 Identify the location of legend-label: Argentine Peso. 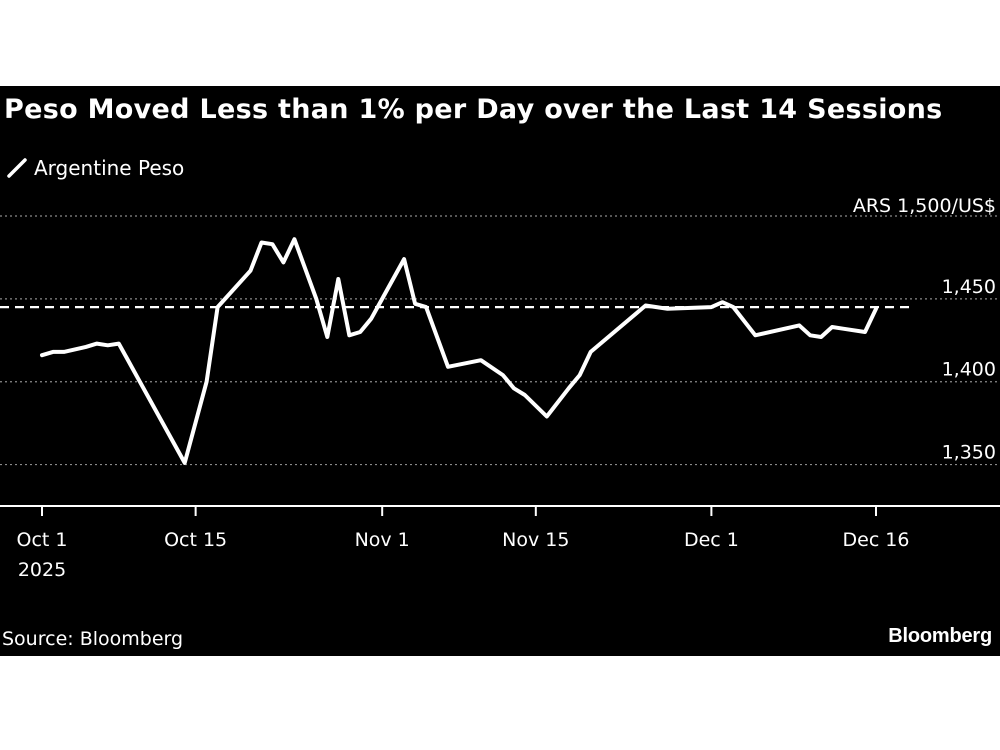
(109, 168).